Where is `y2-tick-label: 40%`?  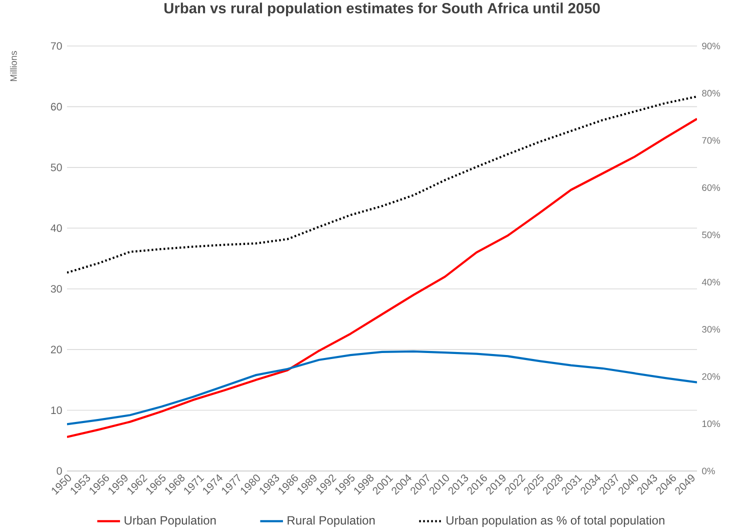
y2-tick-label: 40% is located at coordinates (711, 282).